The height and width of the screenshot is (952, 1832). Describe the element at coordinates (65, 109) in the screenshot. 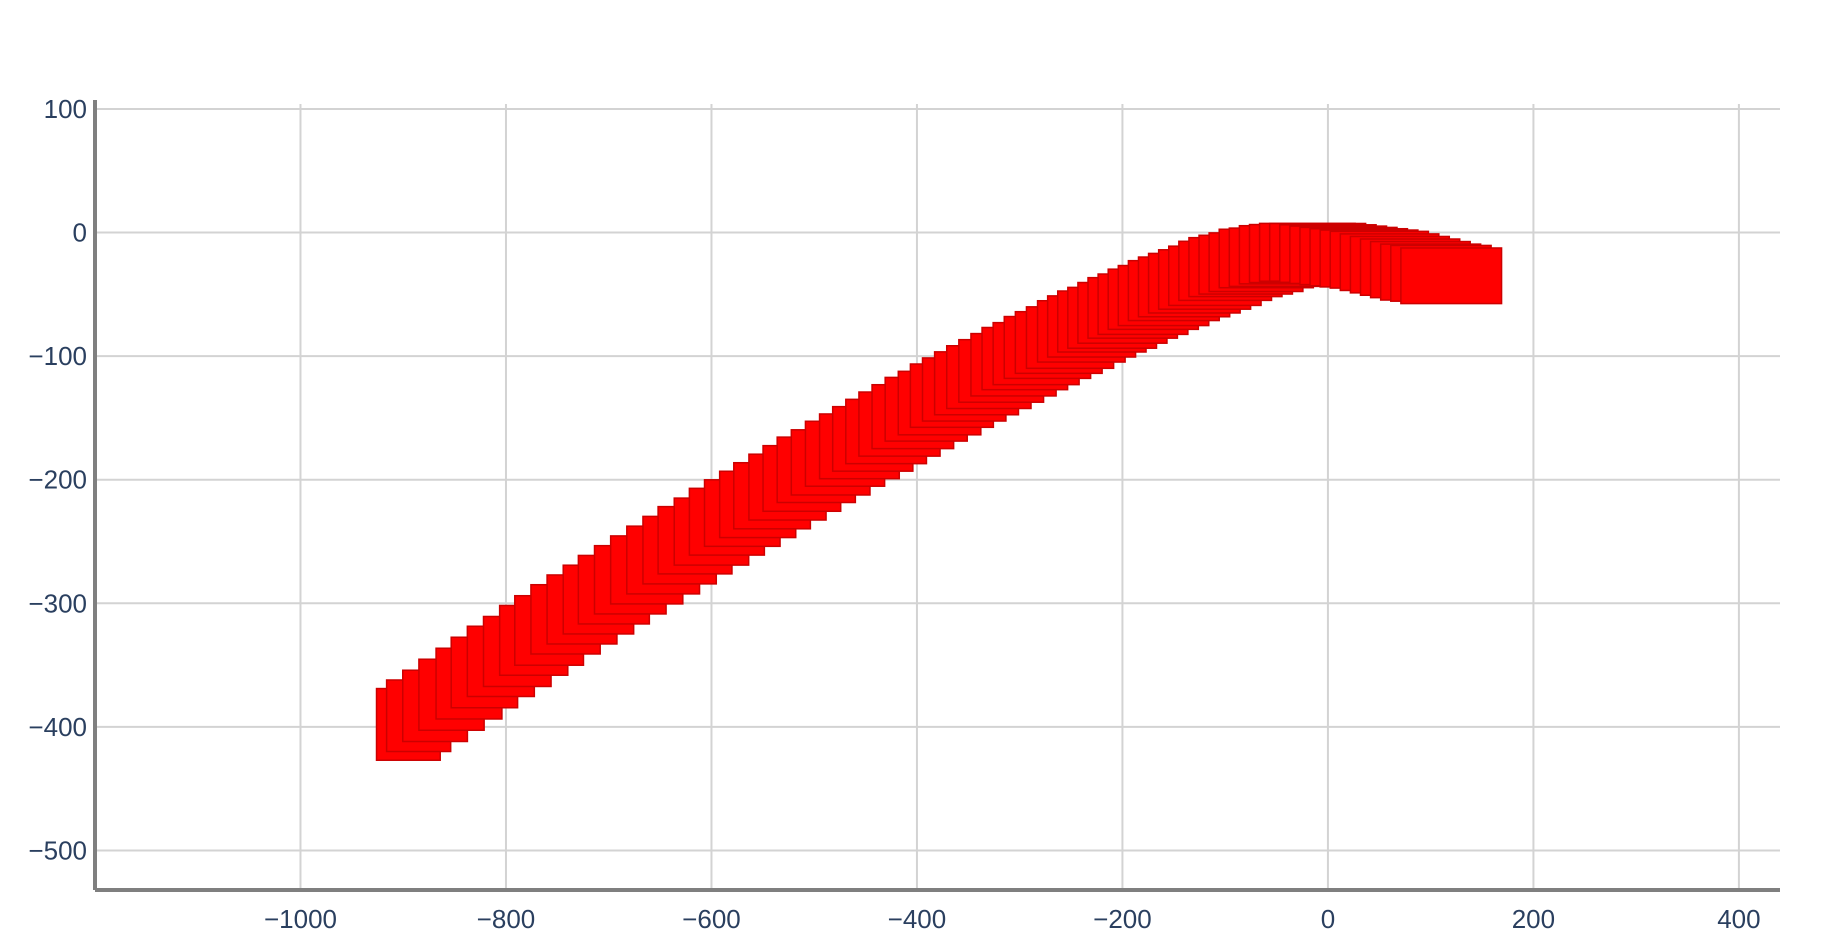

I see `y-tick-label: 100` at that location.